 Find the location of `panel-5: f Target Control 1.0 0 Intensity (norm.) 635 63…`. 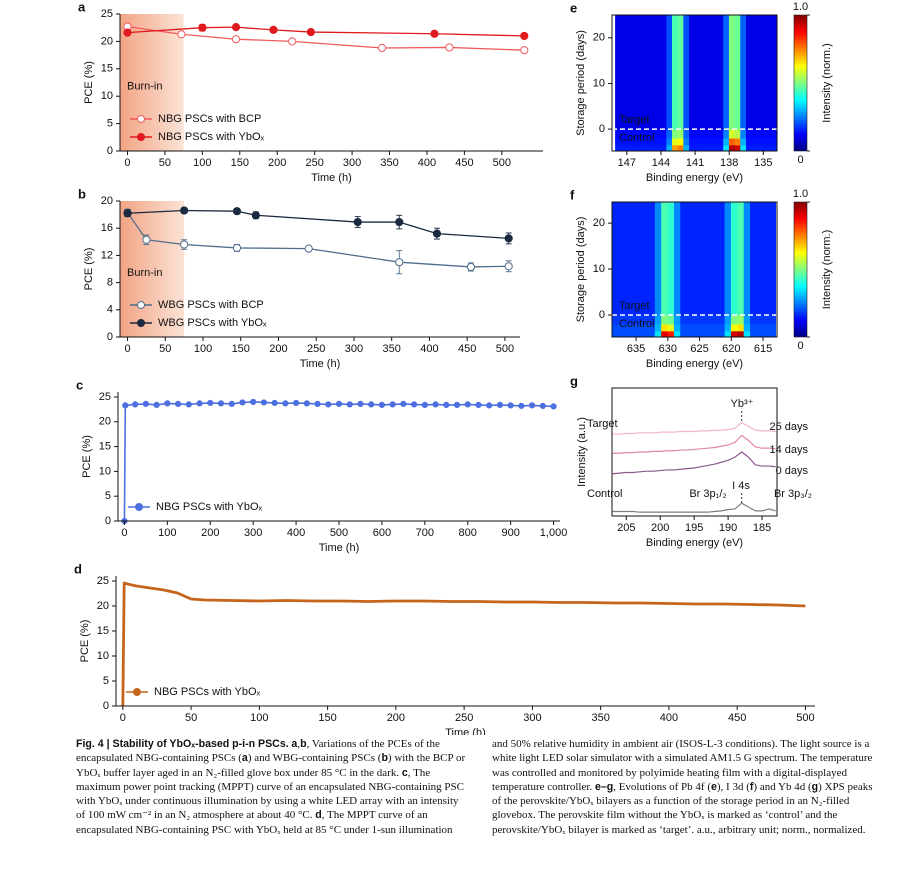

panel-5: f Target Control 1.0 0 Intensity (norm.) 635 63… is located at coordinates (701, 278).